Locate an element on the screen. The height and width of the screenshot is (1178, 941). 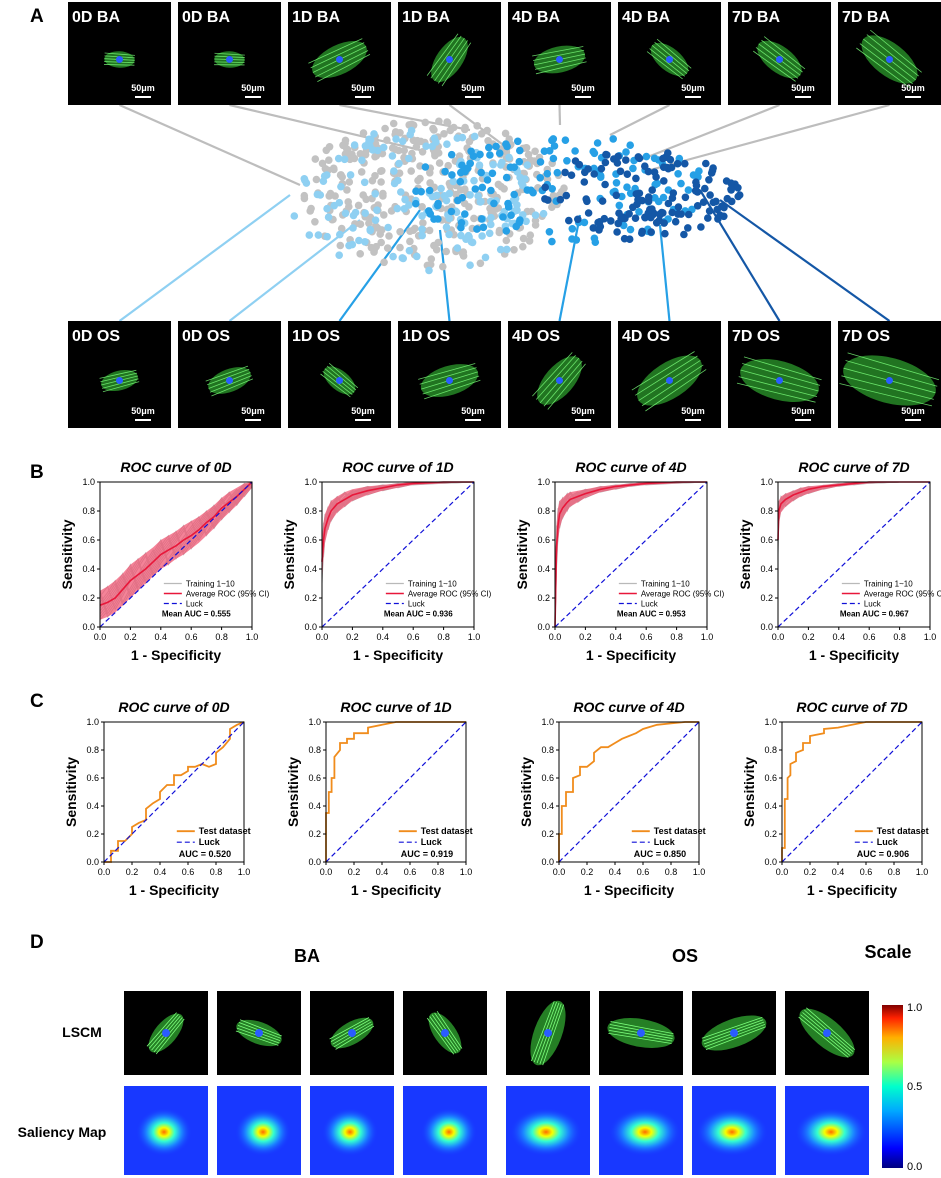
x-tick-label: 0.8 is located at coordinates (443, 637).